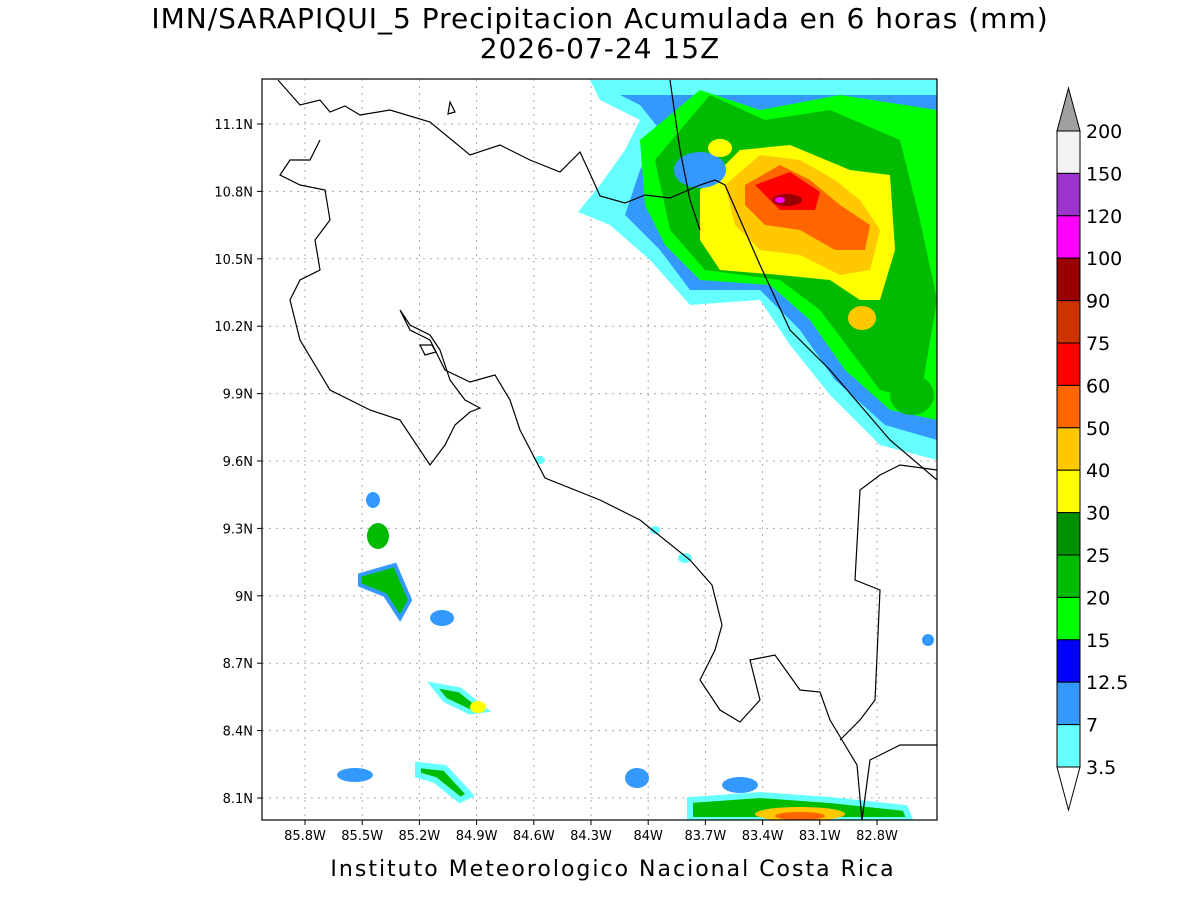  What do you see at coordinates (1098, 302) in the screenshot?
I see `colorbar-label: 90` at bounding box center [1098, 302].